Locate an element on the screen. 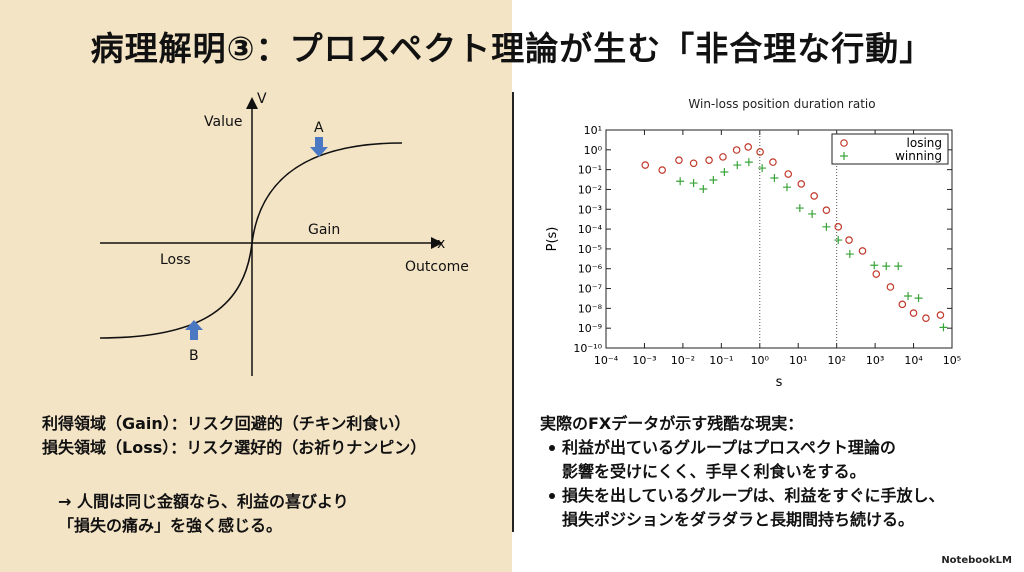 The width and height of the screenshot is (1024, 572). plot-frame is located at coordinates (779, 239).